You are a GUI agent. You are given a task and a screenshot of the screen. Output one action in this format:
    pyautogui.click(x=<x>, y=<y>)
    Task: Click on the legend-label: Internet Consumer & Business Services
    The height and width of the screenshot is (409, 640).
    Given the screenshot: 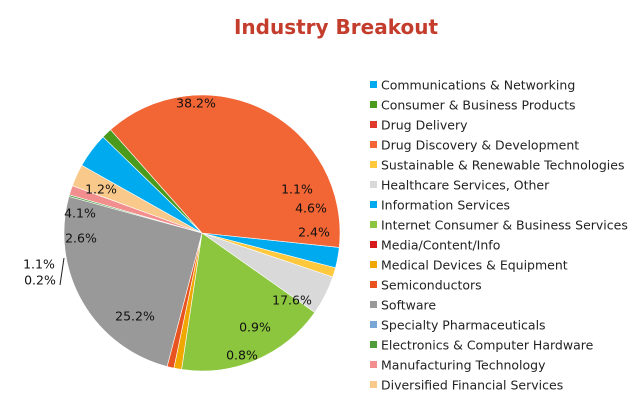 What is the action you would take?
    pyautogui.click(x=504, y=225)
    